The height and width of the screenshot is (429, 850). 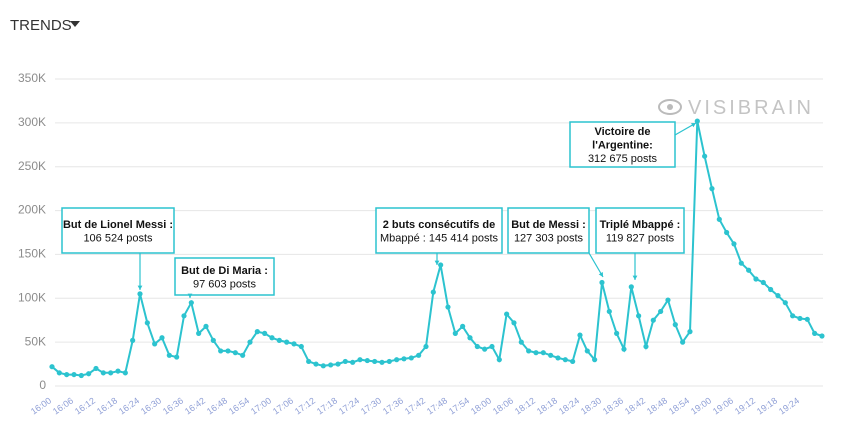 I want to click on x-tick-label: 18:18, so click(x=547, y=405).